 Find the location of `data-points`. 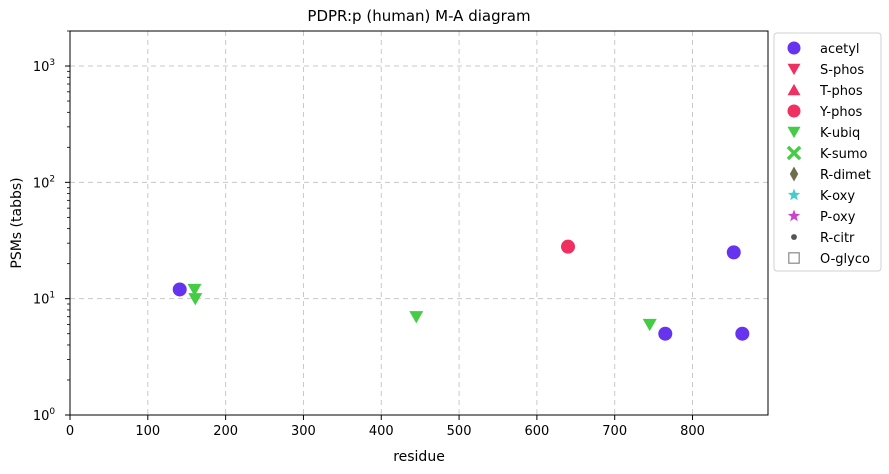

data-points is located at coordinates (461, 290).